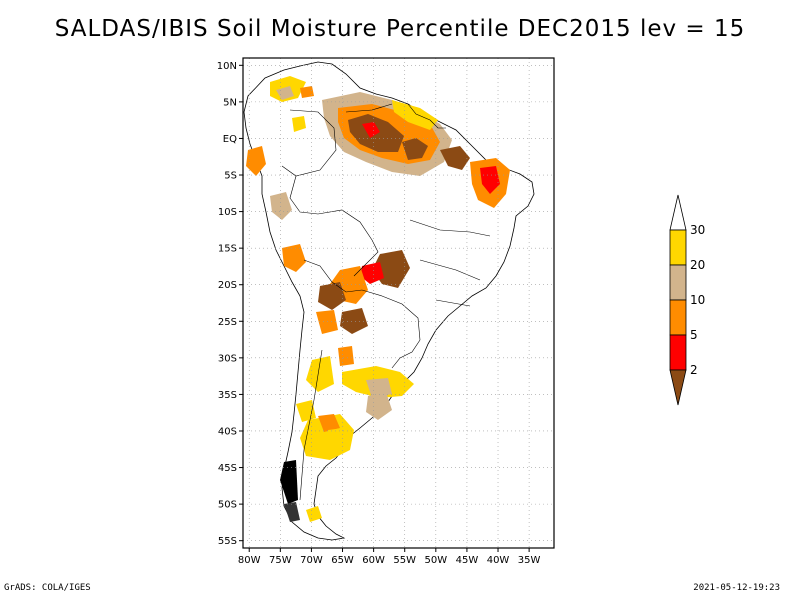 Image resolution: width=800 pixels, height=600 pixels. Describe the element at coordinates (249, 560) in the screenshot. I see `lon-tick-label: 80W` at that location.